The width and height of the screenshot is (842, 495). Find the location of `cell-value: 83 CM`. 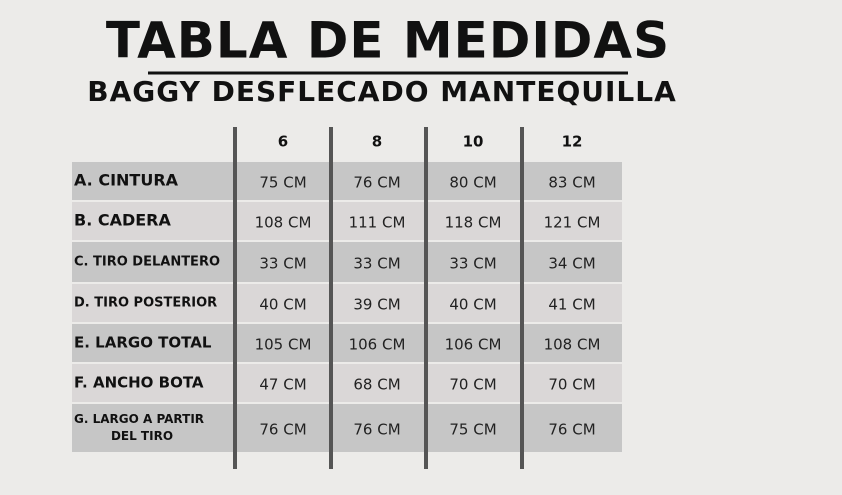

cell-value: 83 CM is located at coordinates (571, 183).